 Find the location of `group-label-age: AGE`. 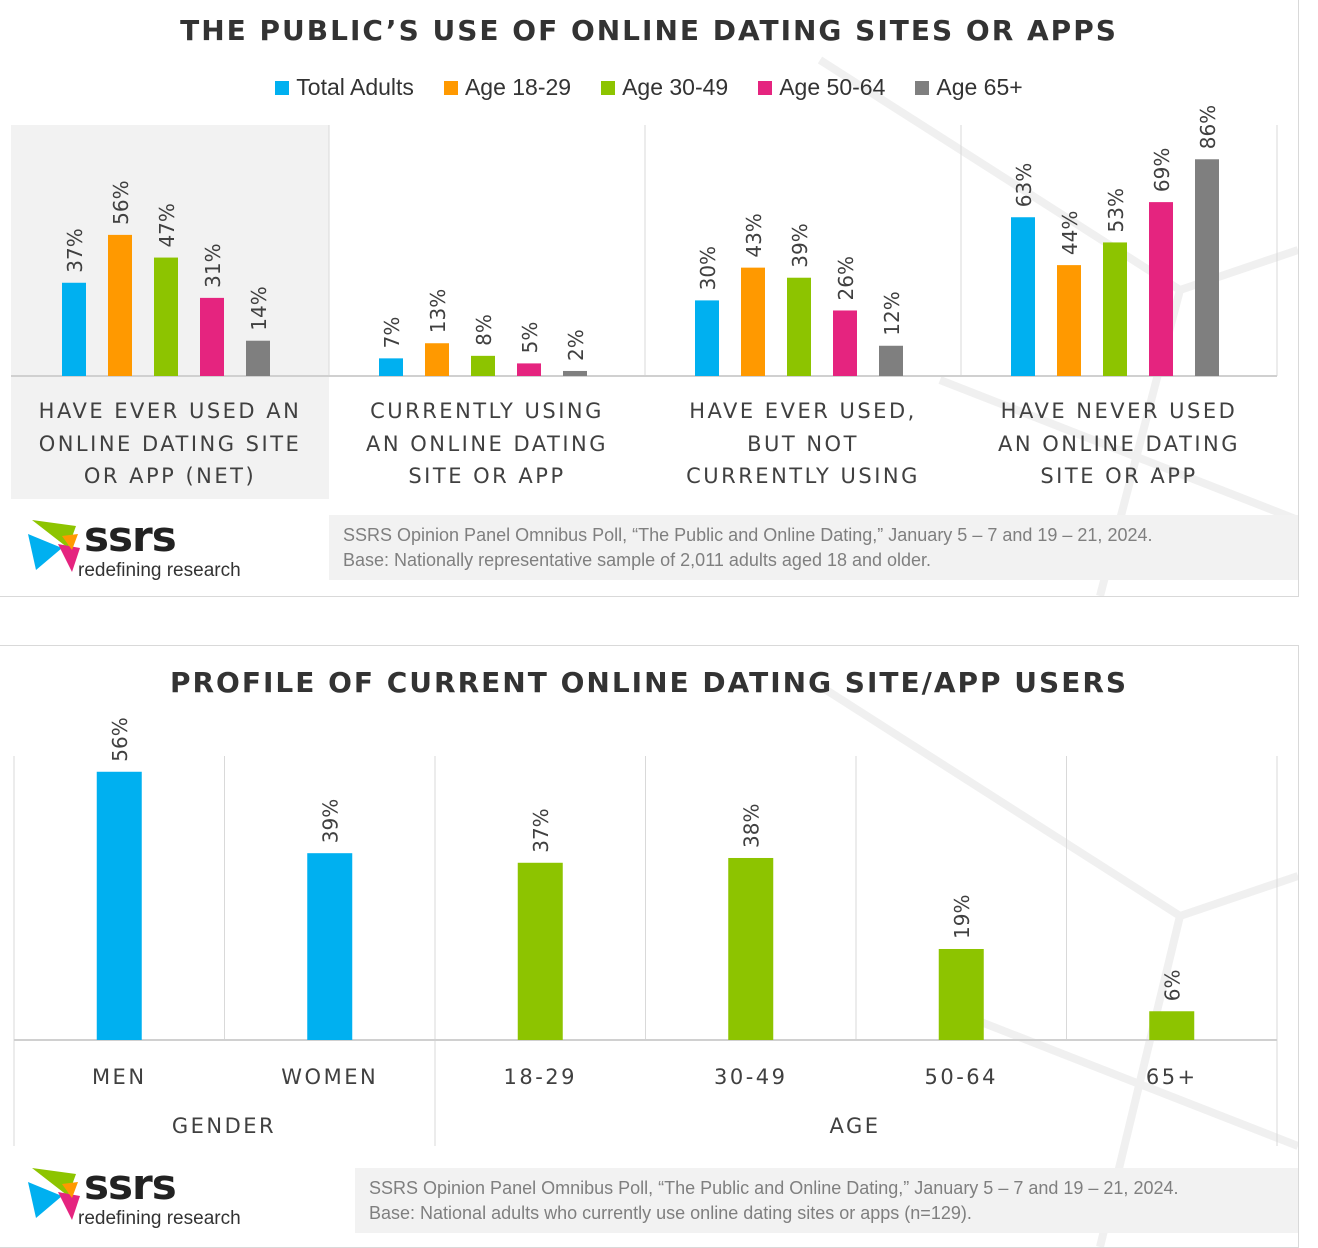

group-label-age: AGE is located at coordinates (855, 1126).